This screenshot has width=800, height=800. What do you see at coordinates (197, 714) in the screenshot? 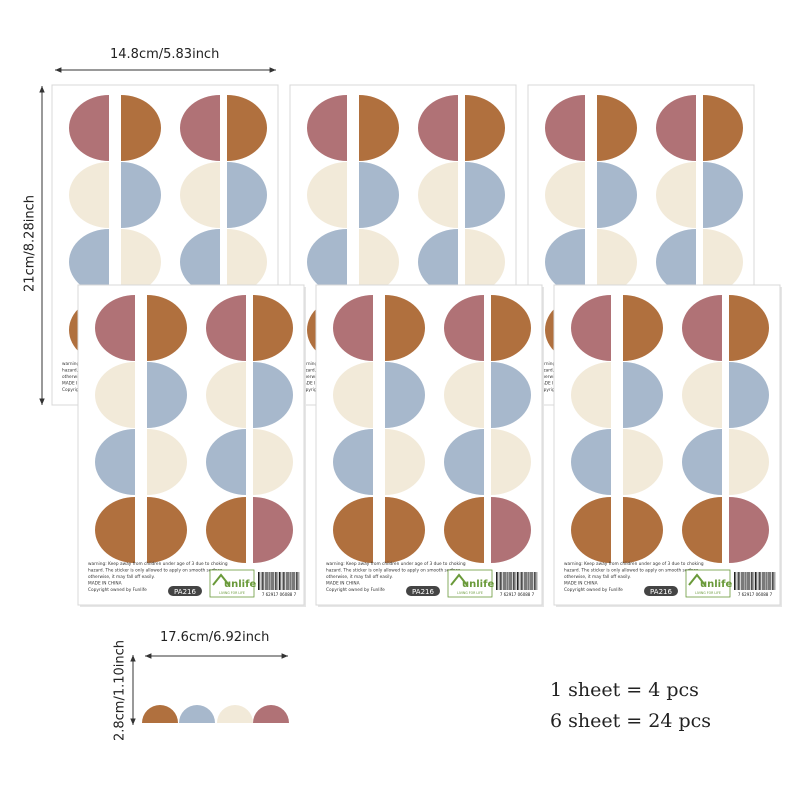
I see `sample-sticker-blue` at bounding box center [197, 714].